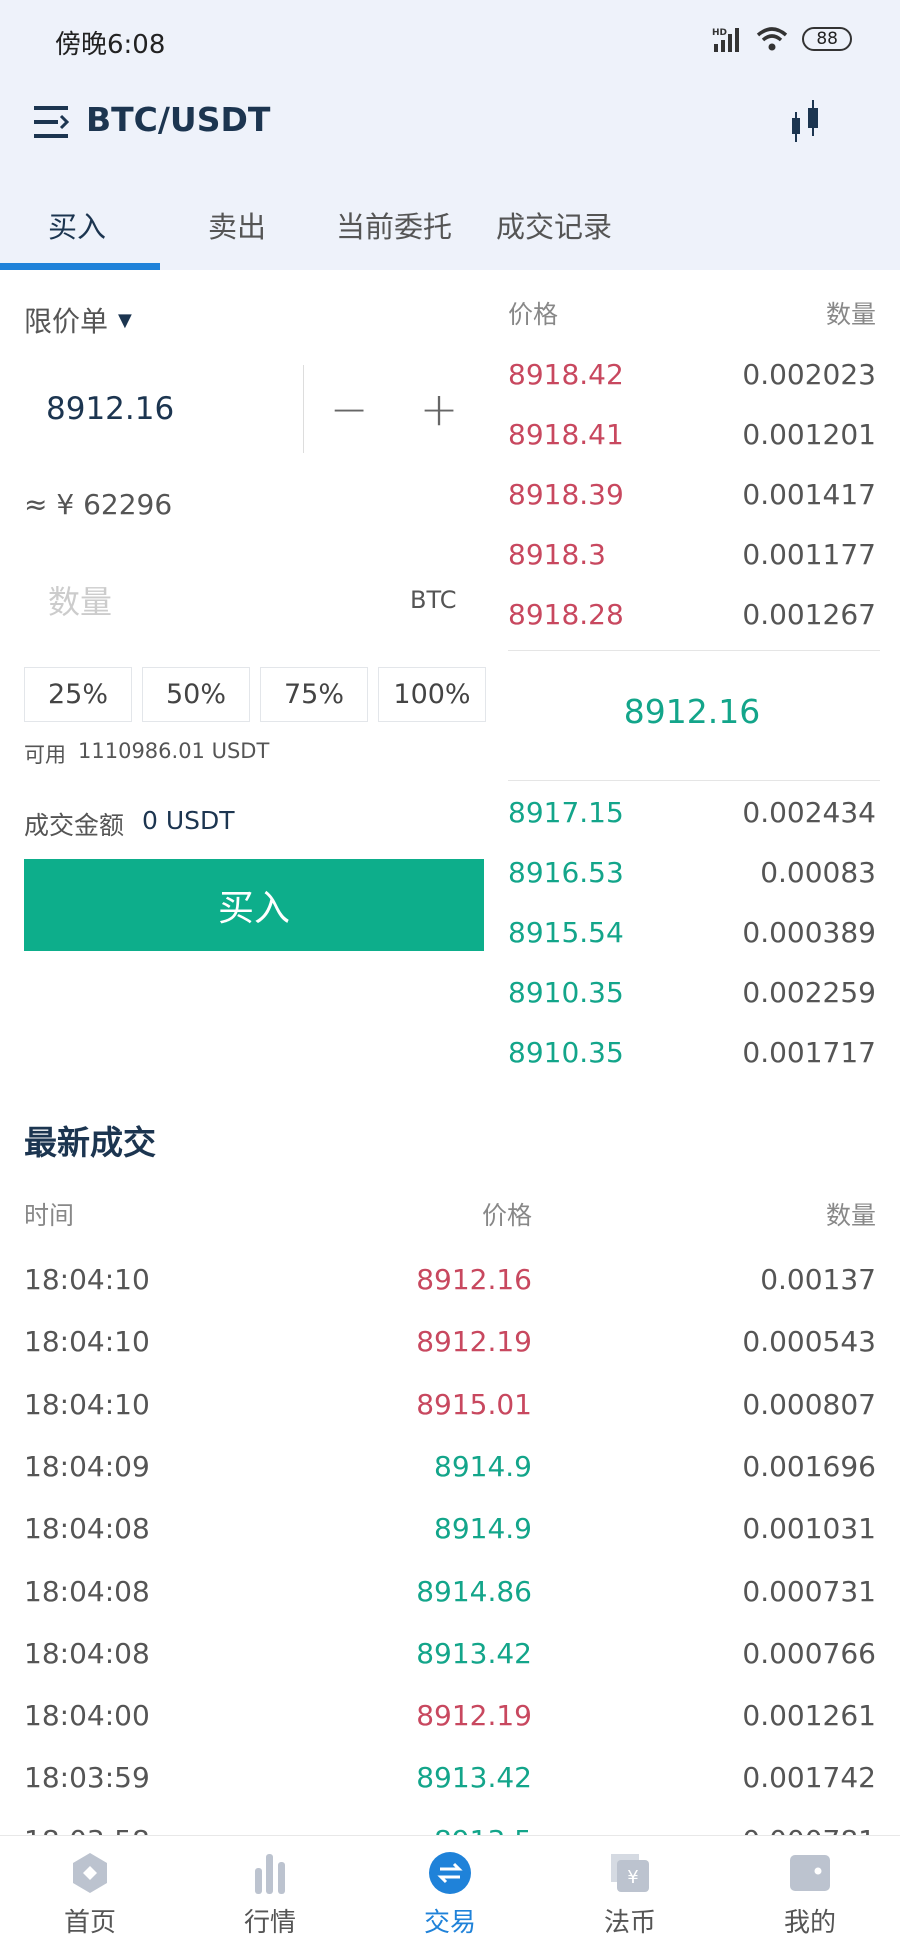 The image size is (900, 1950). What do you see at coordinates (629, 1923) in the screenshot?
I see `nav-label: 法币` at bounding box center [629, 1923].